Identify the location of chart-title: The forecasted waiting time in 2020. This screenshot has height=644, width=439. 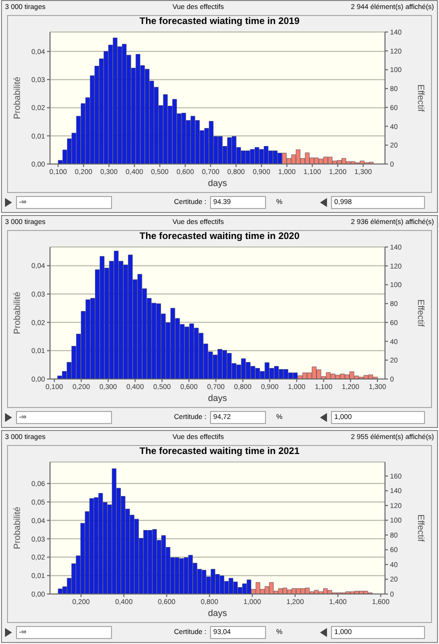
(219, 237).